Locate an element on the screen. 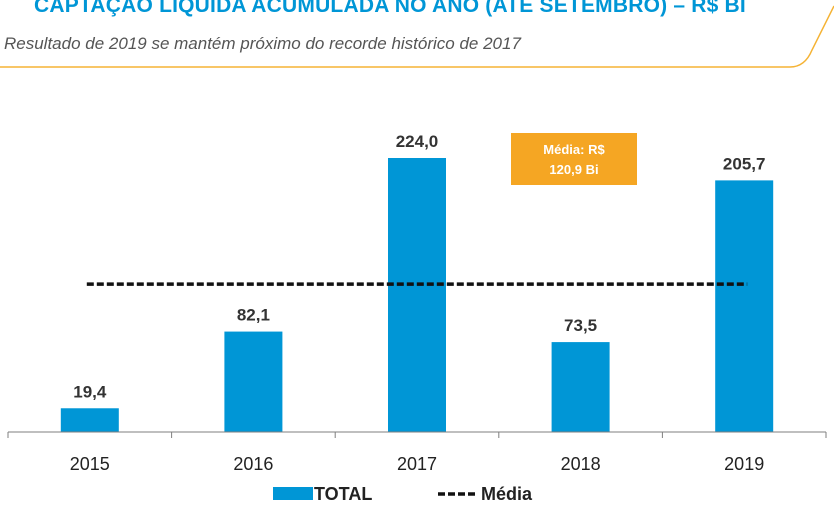 The height and width of the screenshot is (508, 834). header-decoration is located at coordinates (417, 36).